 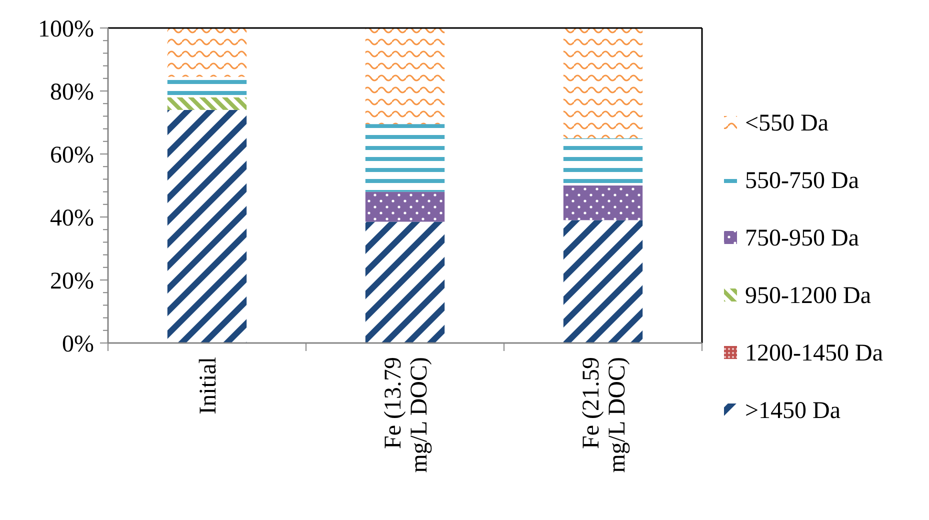 I want to click on x-tick-label: Fe (13.79 mg/L DOC), so click(x=406, y=415).